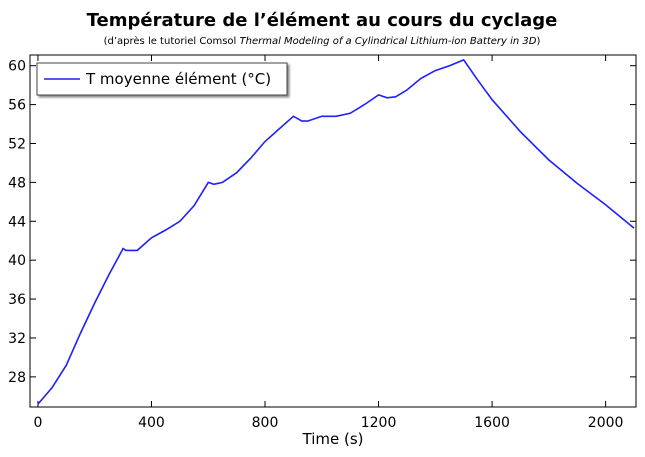  Describe the element at coordinates (178, 79) in the screenshot. I see `legend-label: T moyenne élément (°C)` at that location.